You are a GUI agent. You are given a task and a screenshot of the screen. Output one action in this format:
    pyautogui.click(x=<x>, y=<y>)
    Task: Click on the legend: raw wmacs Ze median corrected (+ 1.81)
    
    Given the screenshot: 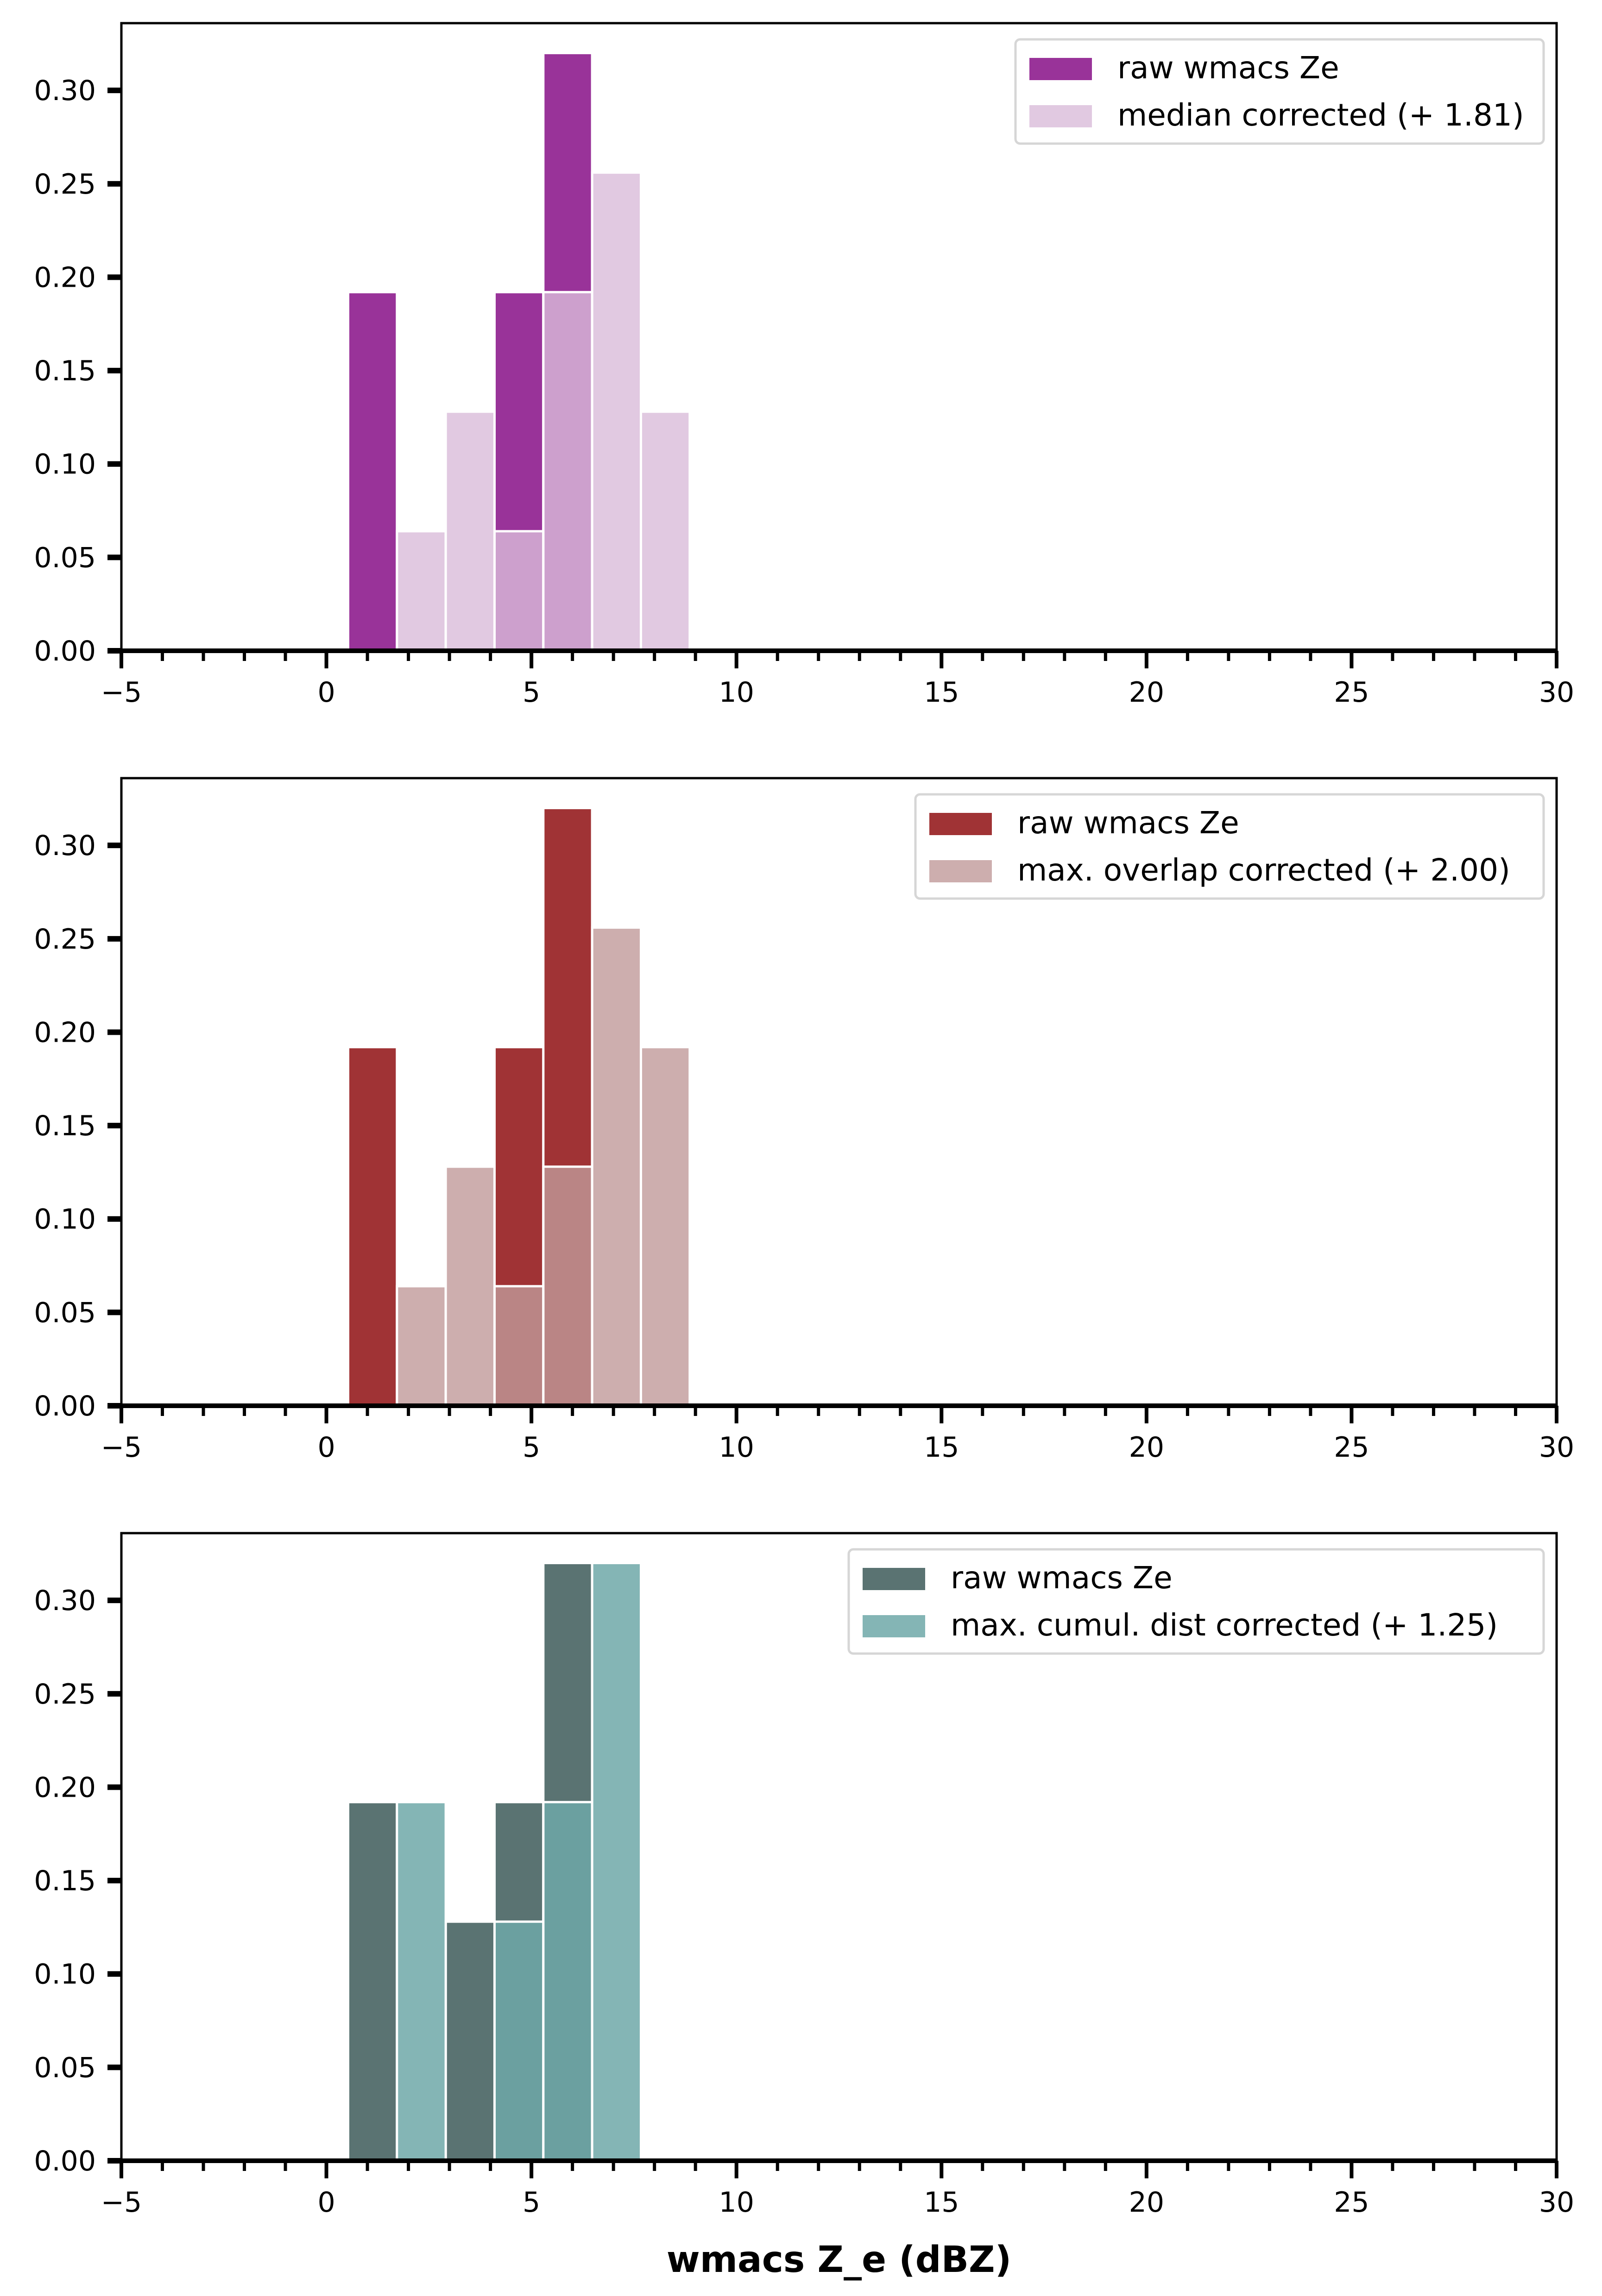 What is the action you would take?
    pyautogui.click(x=1279, y=91)
    